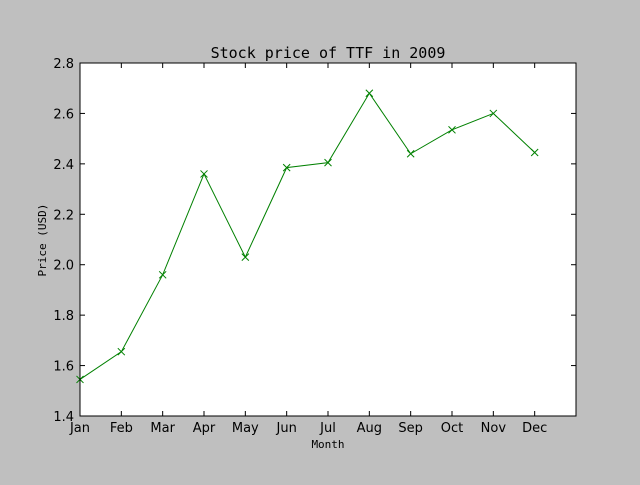 This screenshot has height=485, width=640. What do you see at coordinates (63, 367) in the screenshot?
I see `y-tick-label: 1.6` at bounding box center [63, 367].